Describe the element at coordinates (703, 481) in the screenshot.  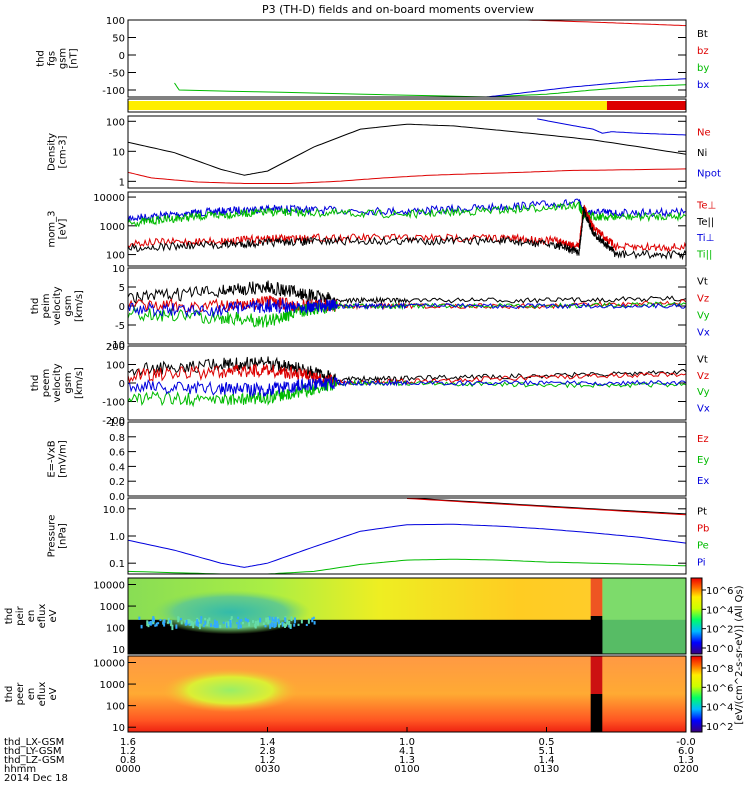
I see `legend-ex: Ex` at that location.